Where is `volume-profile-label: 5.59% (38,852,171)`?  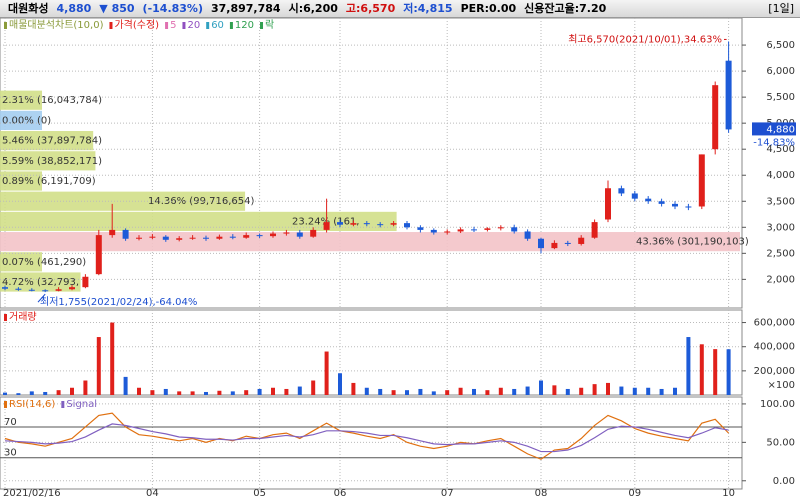
volume-profile-label: 5.59% (38,852,171) is located at coordinates (52, 161).